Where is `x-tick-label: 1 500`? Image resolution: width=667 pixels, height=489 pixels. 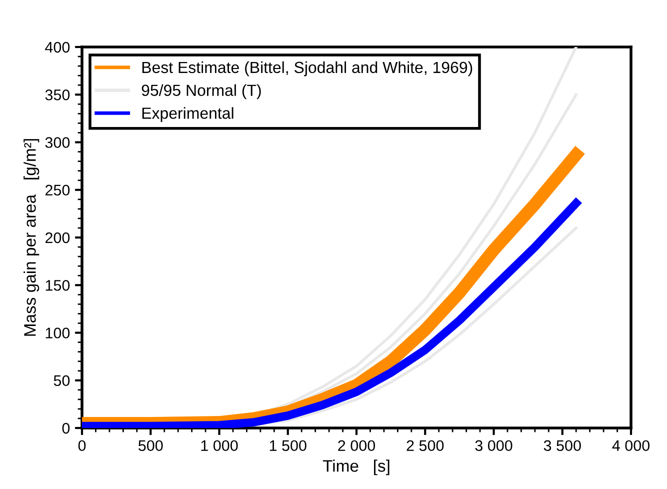 x-tick-label: 1 500 is located at coordinates (288, 446).